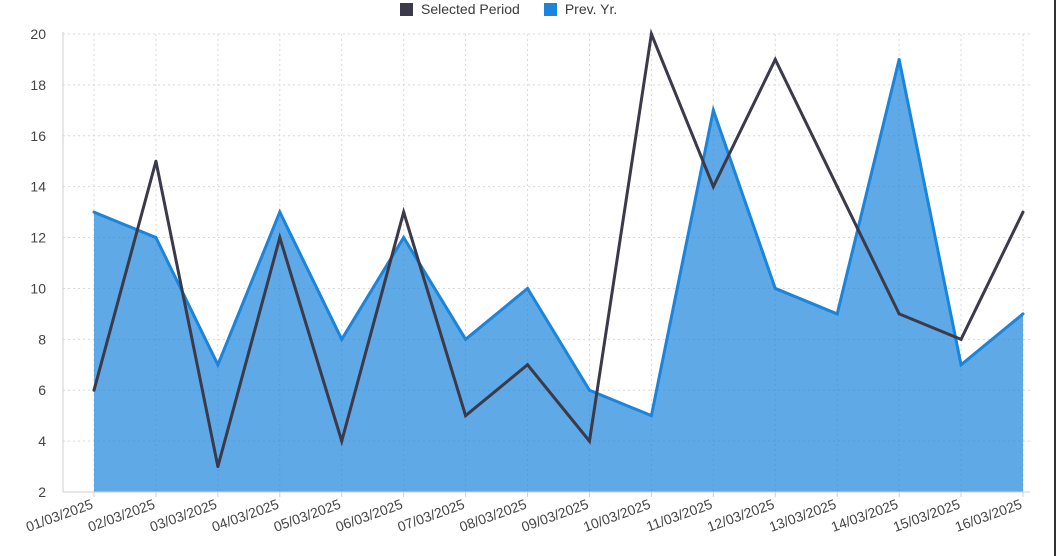  I want to click on legend-swatch-selected-period, so click(406, 9).